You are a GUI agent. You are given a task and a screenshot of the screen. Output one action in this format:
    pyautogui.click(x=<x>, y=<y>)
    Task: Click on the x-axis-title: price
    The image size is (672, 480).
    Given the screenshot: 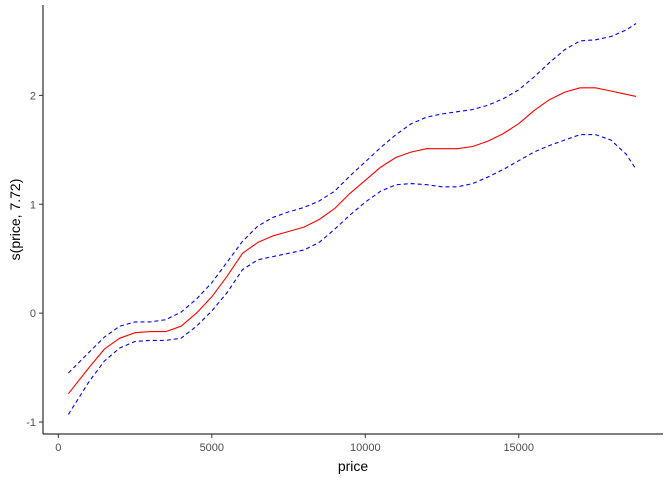 What is the action you would take?
    pyautogui.click(x=353, y=466)
    